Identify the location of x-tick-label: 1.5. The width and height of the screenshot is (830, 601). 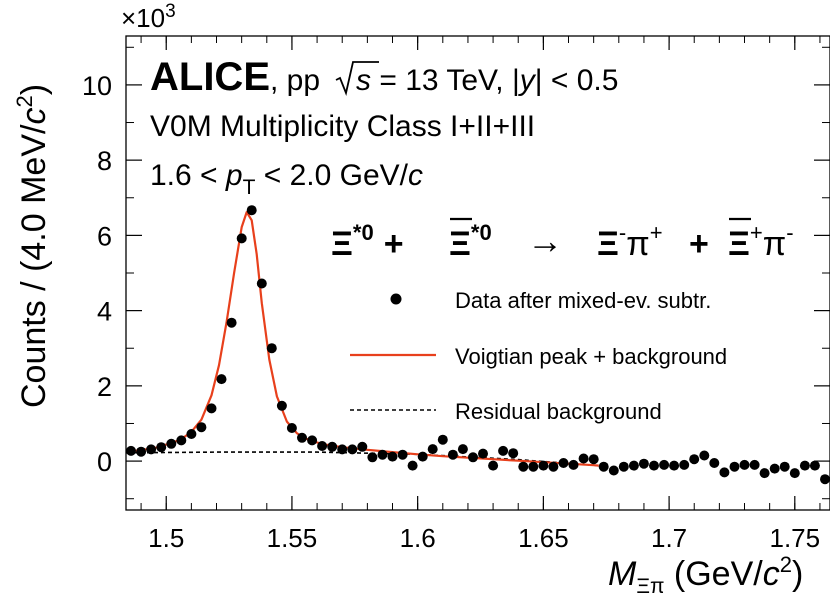
(166, 538).